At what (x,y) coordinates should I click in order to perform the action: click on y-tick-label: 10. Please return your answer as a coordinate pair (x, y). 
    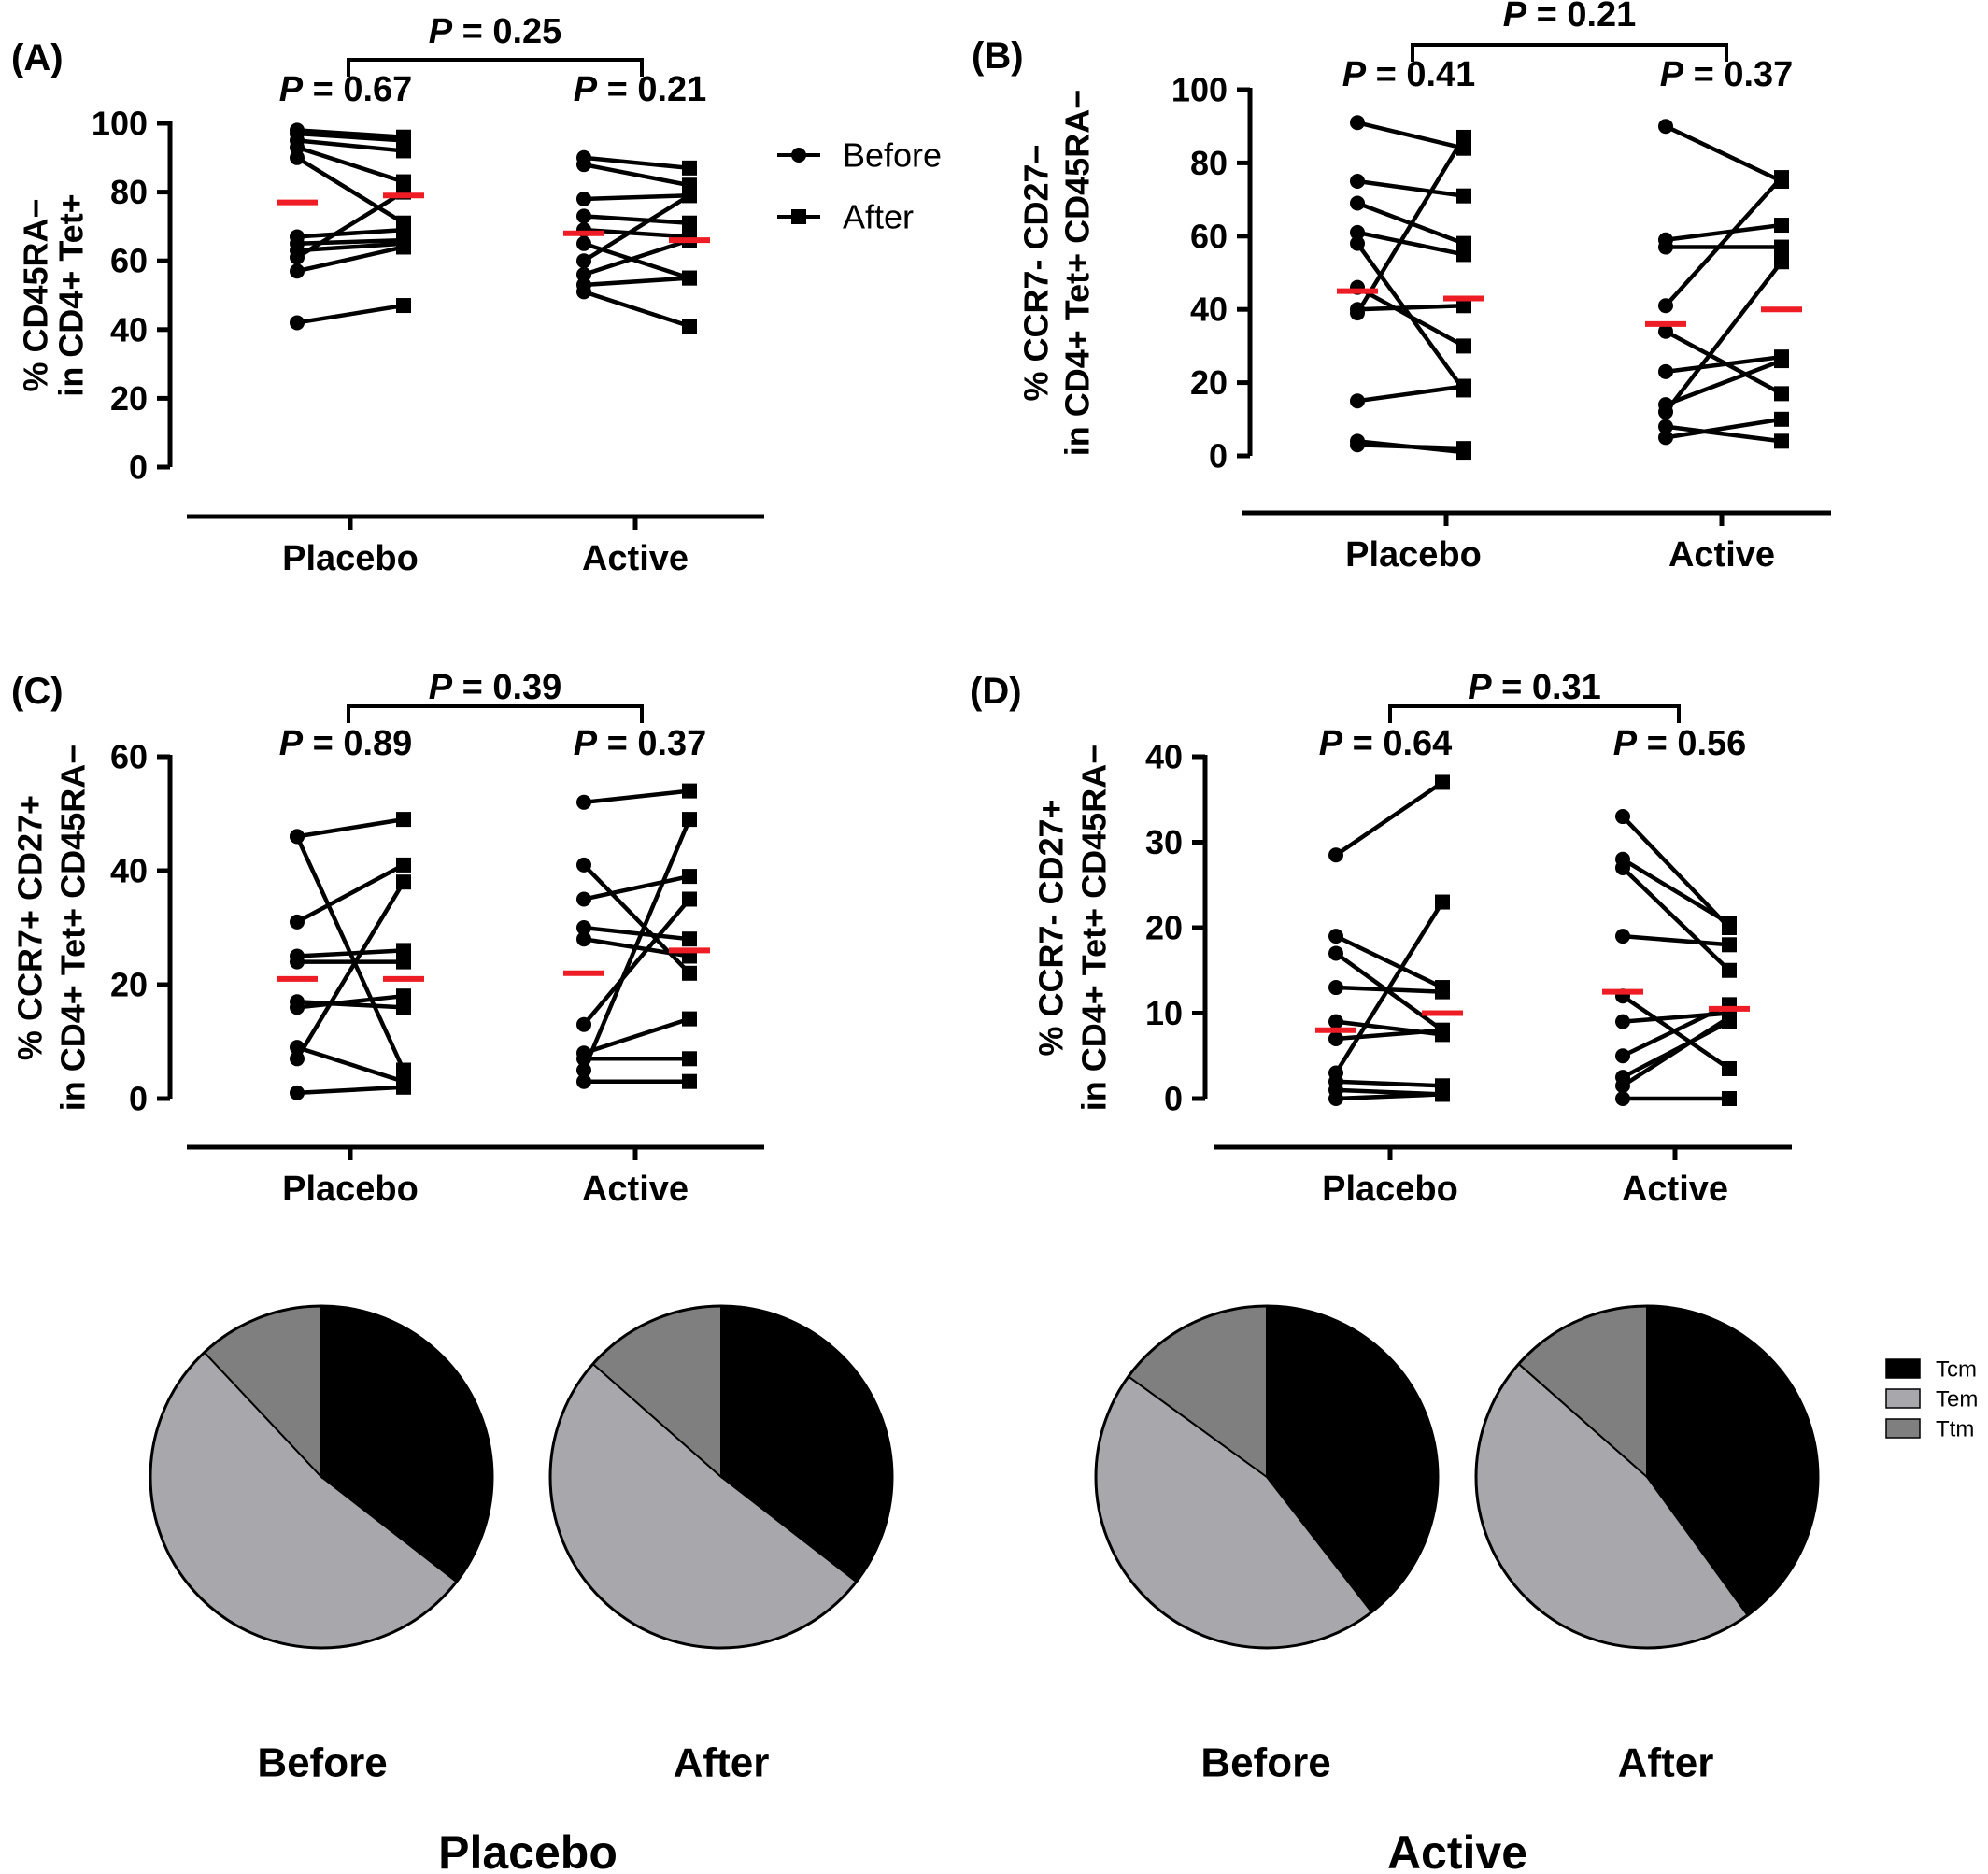
    Looking at the image, I should click on (1164, 1013).